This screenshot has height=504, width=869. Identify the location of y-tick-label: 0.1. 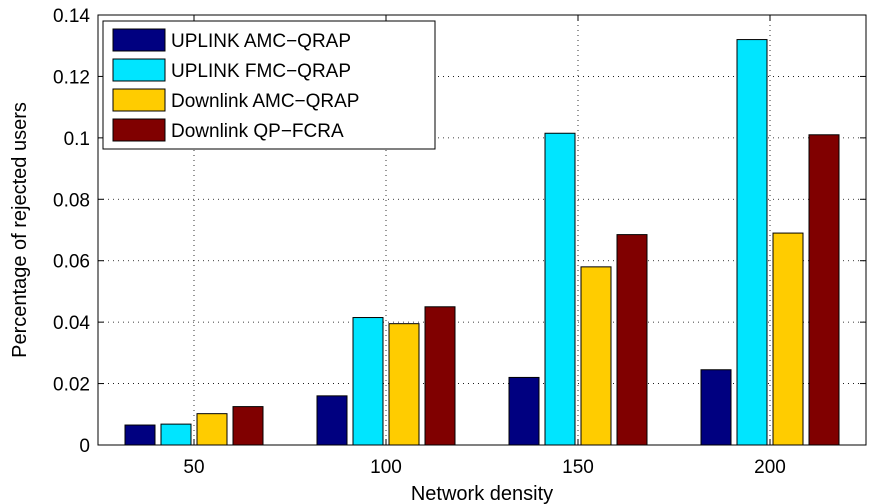
(77, 139).